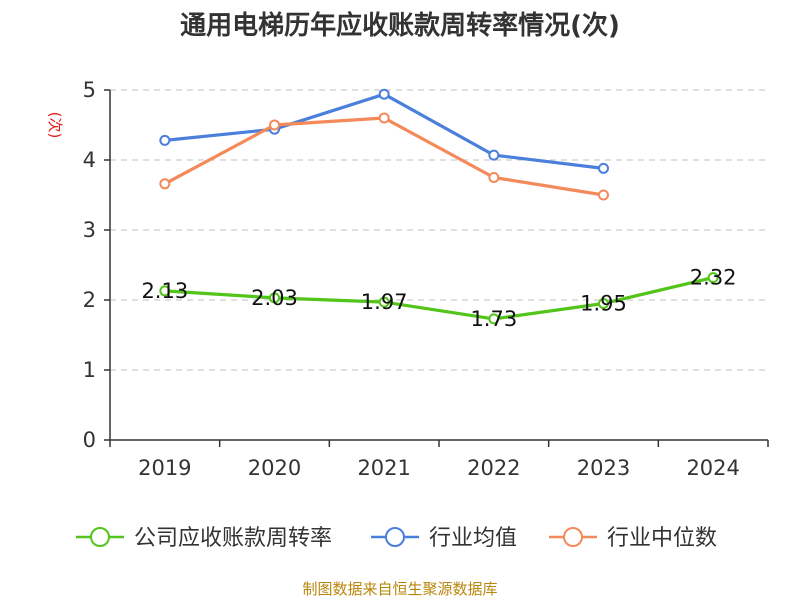 The image size is (800, 600). I want to click on data-point-2-2021, so click(384, 118).